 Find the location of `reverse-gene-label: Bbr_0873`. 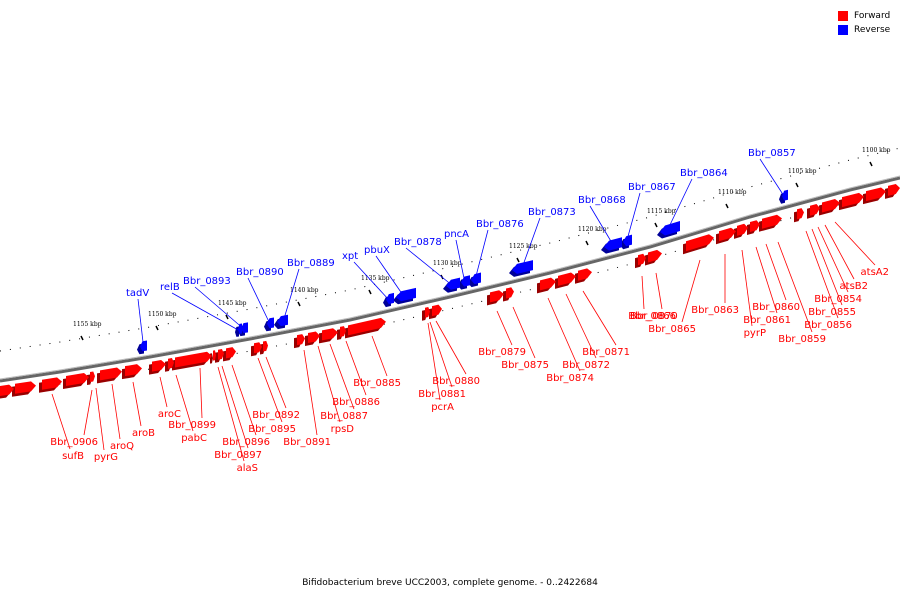

reverse-gene-label: Bbr_0873 is located at coordinates (552, 212).